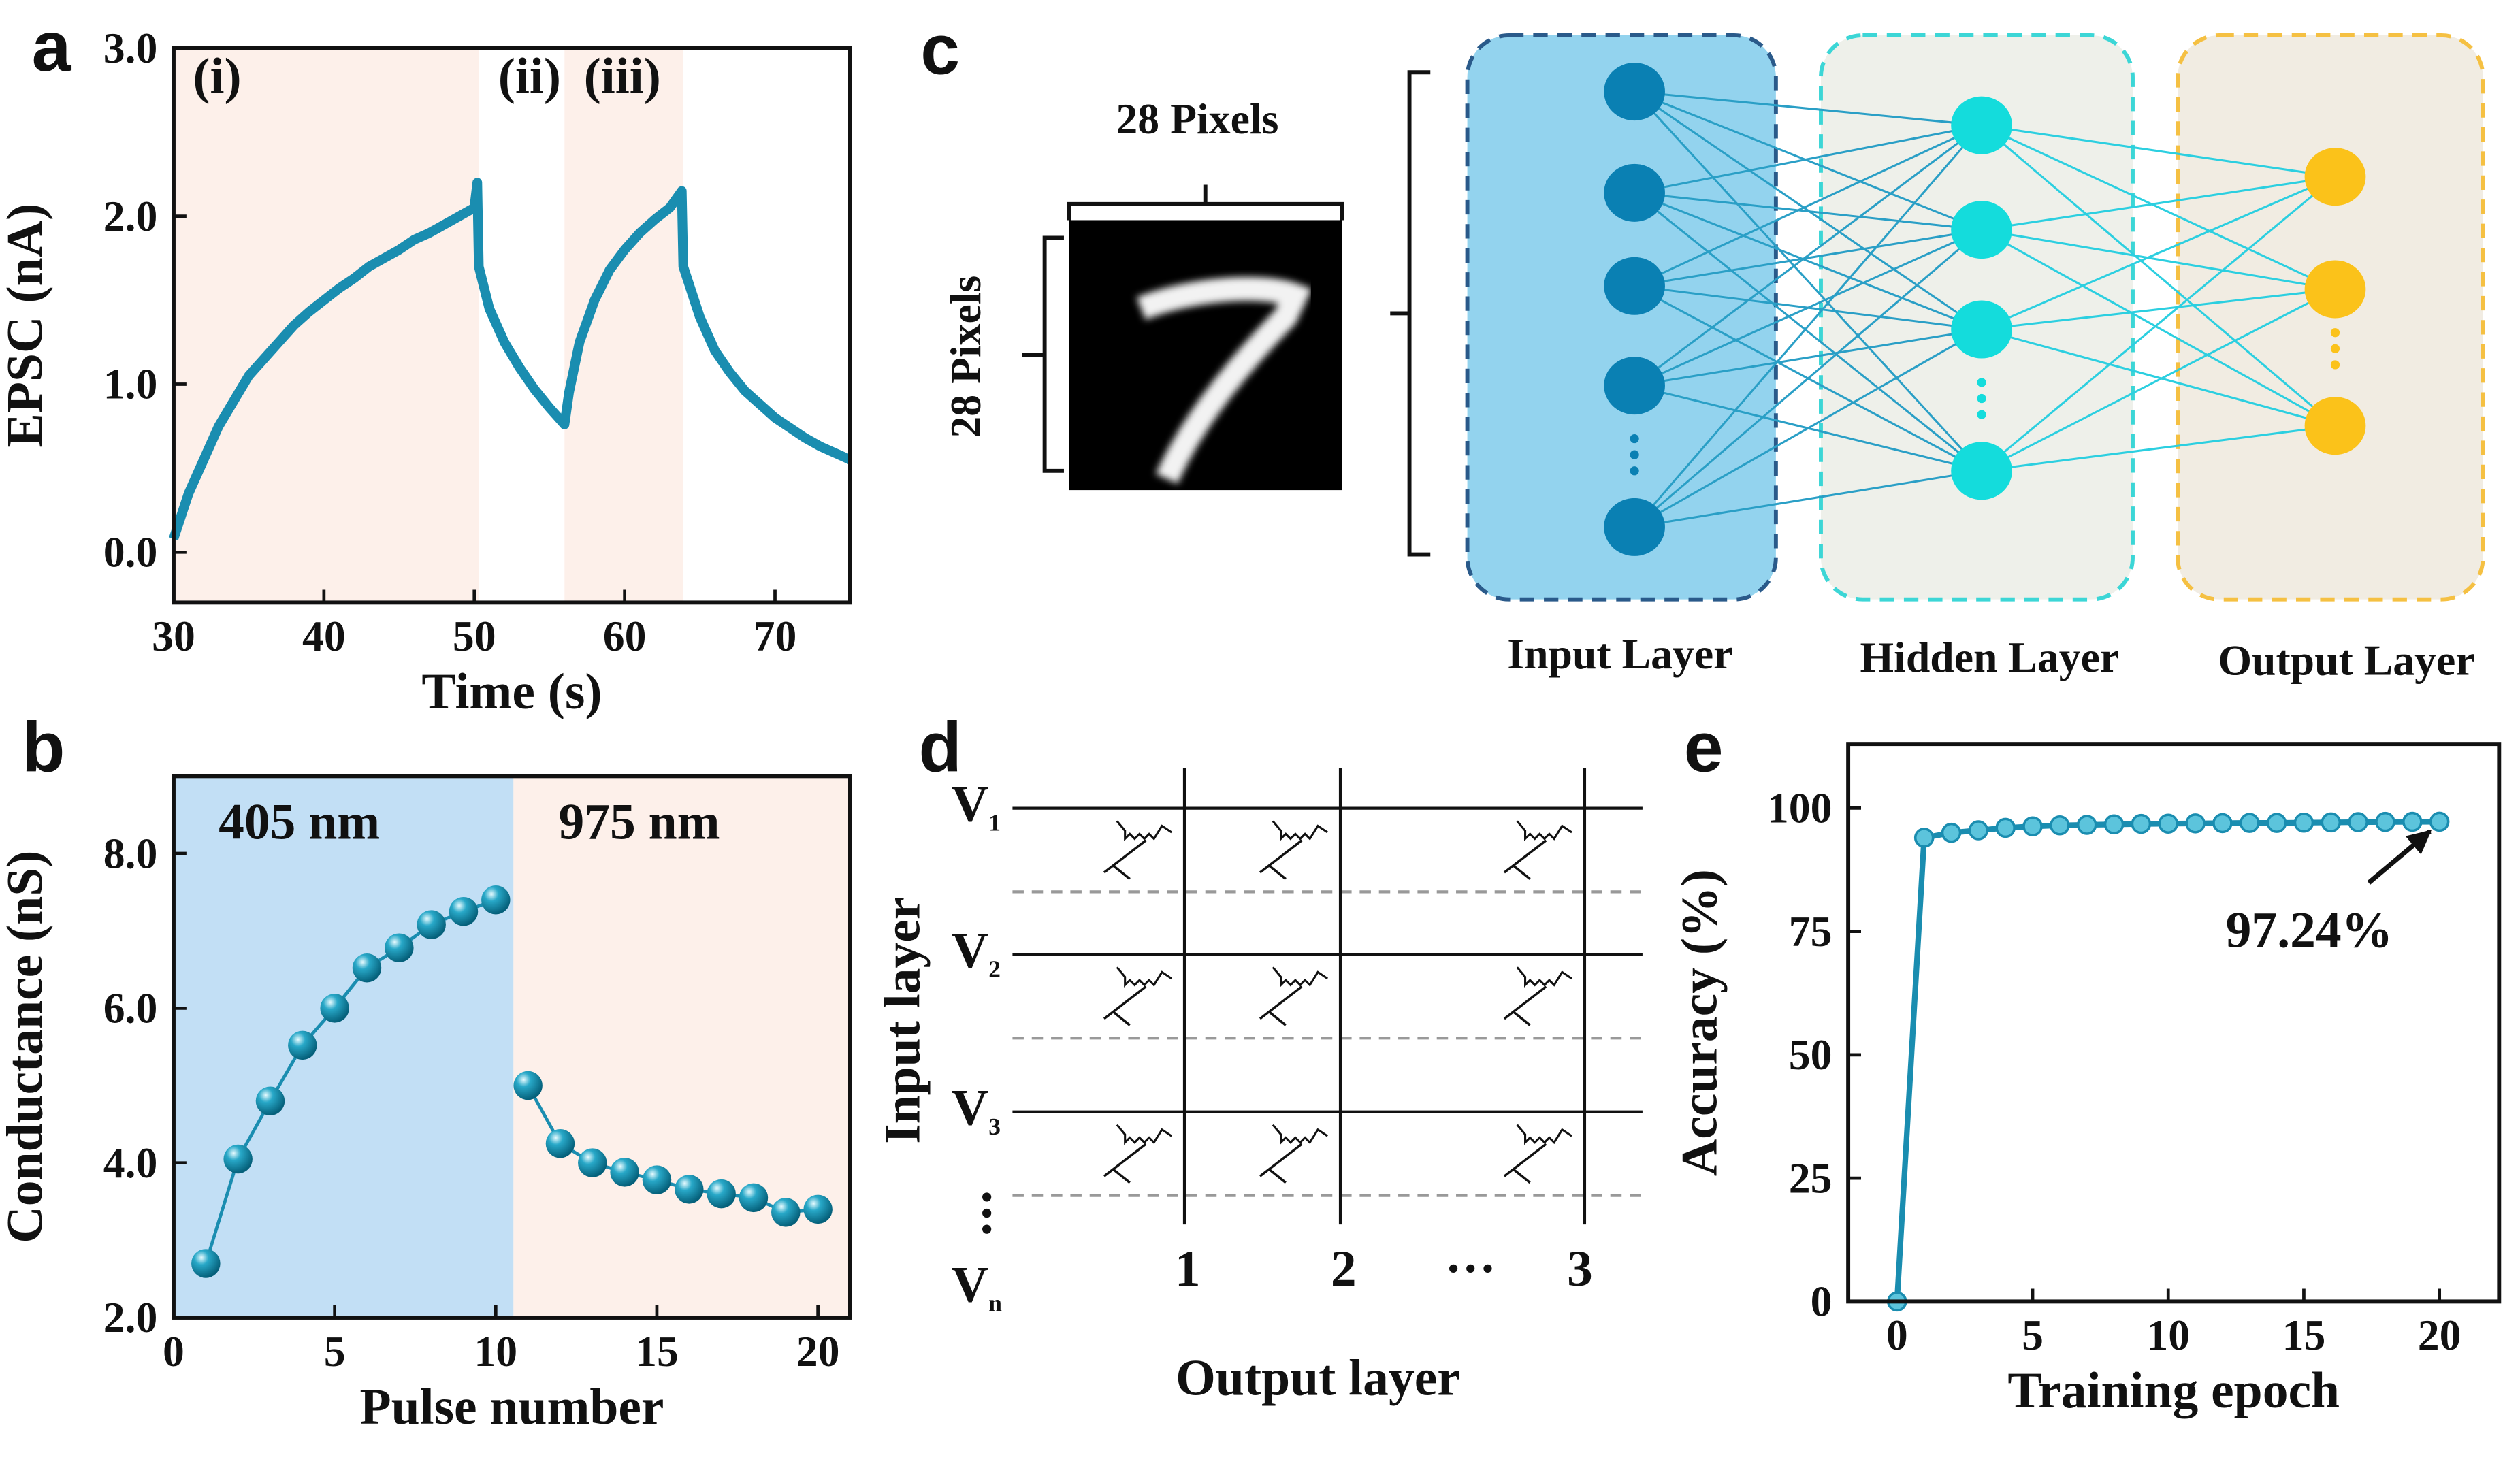 The height and width of the screenshot is (1468, 2520). What do you see at coordinates (1318, 1378) in the screenshot?
I see `x-axis-title: Output layer` at bounding box center [1318, 1378].